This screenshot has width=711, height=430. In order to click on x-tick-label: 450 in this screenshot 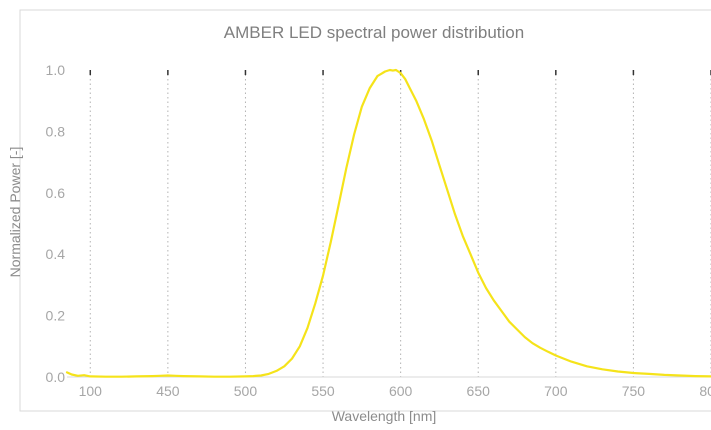, I will do `click(168, 391)`.